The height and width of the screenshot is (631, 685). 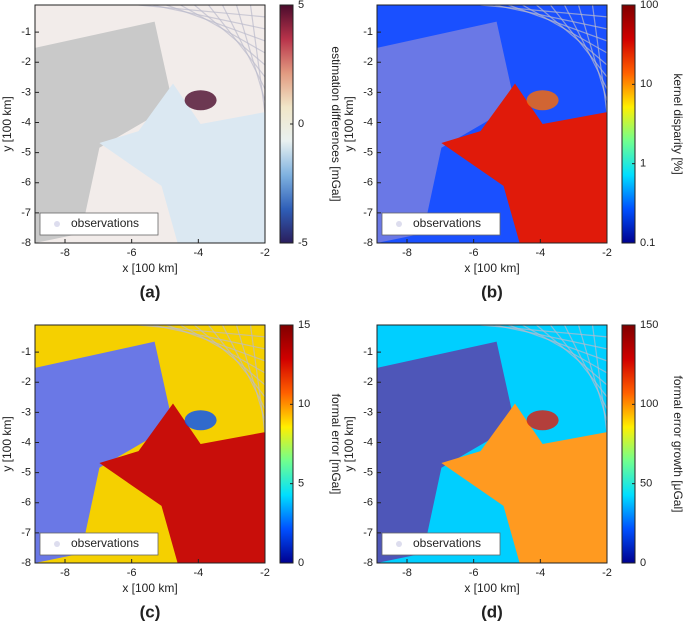 I want to click on panel-label: (b), so click(x=492, y=291).